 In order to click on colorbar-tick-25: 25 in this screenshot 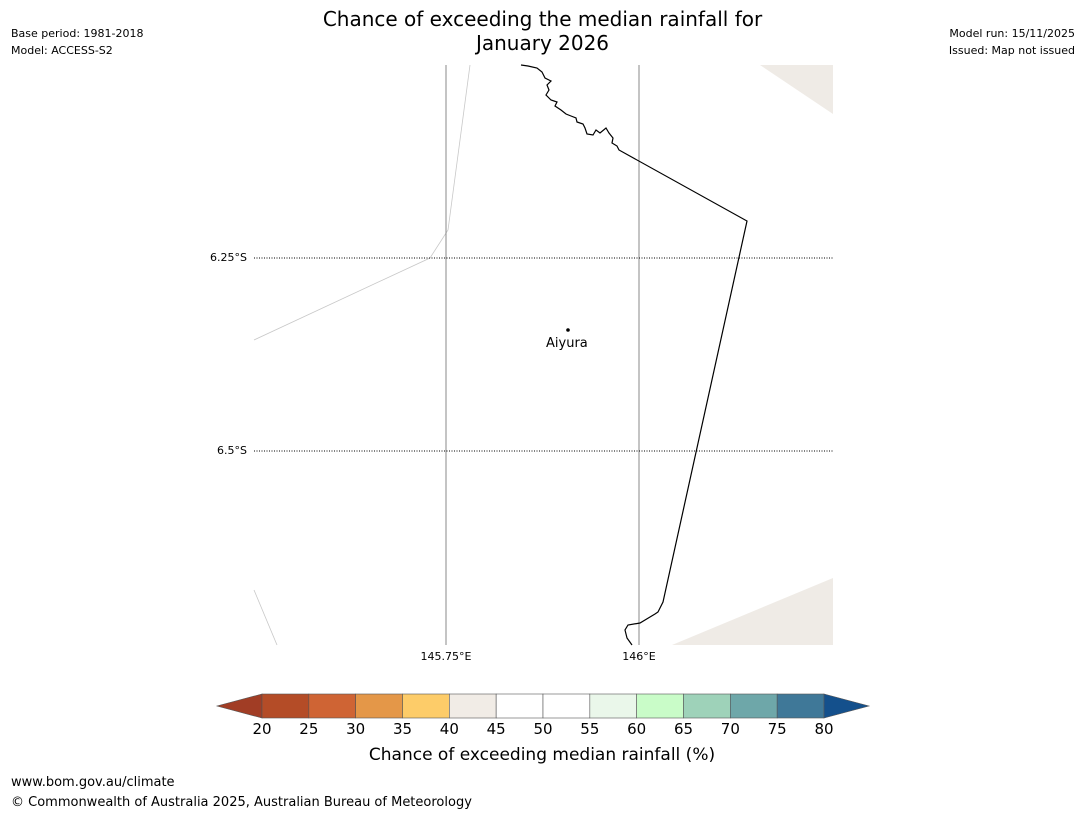, I will do `click(309, 729)`.